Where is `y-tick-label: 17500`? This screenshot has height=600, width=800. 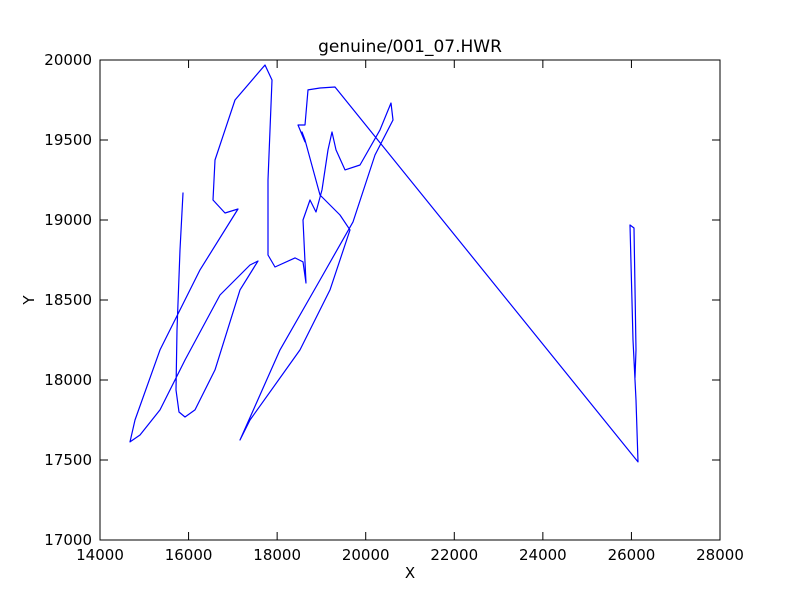
y-tick-label: 17500 is located at coordinates (68, 460).